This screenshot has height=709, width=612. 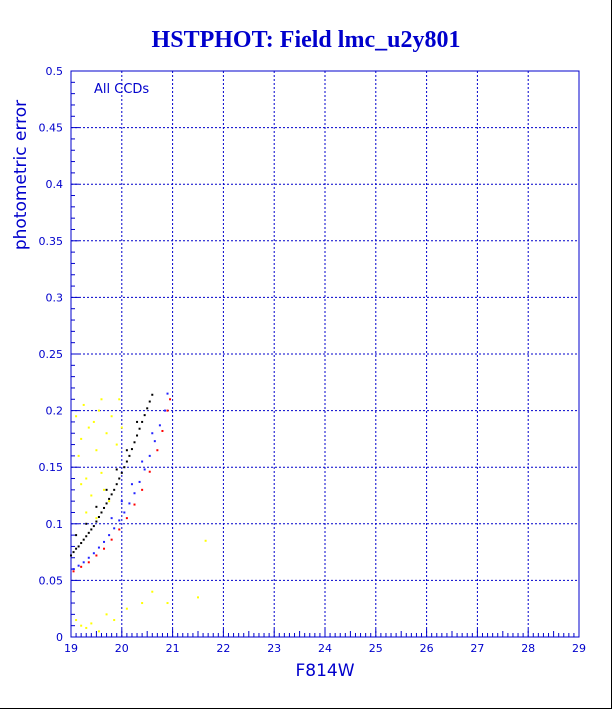 I want to click on y-tick-label: 0.45, so click(x=51, y=128).